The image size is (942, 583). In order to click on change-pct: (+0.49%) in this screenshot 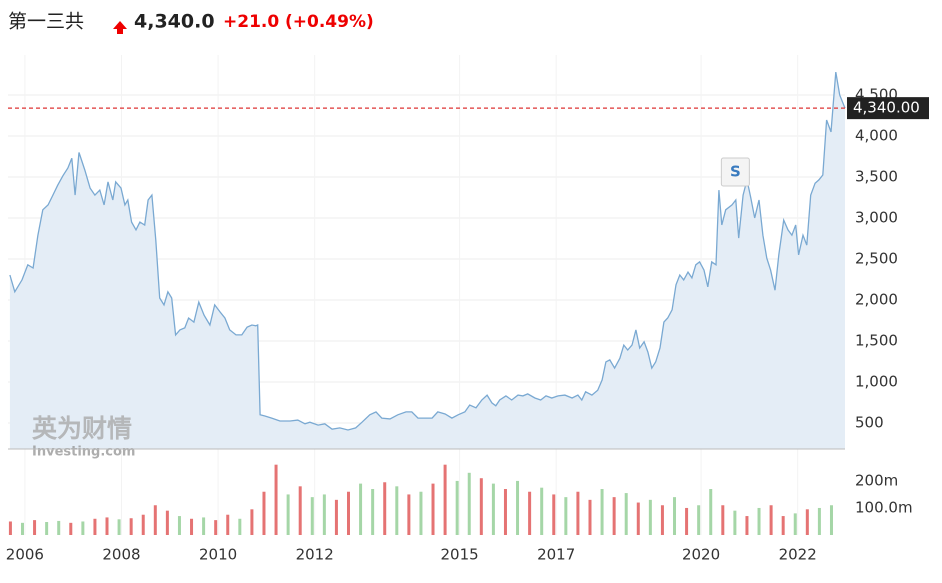, I will do `click(329, 22)`.